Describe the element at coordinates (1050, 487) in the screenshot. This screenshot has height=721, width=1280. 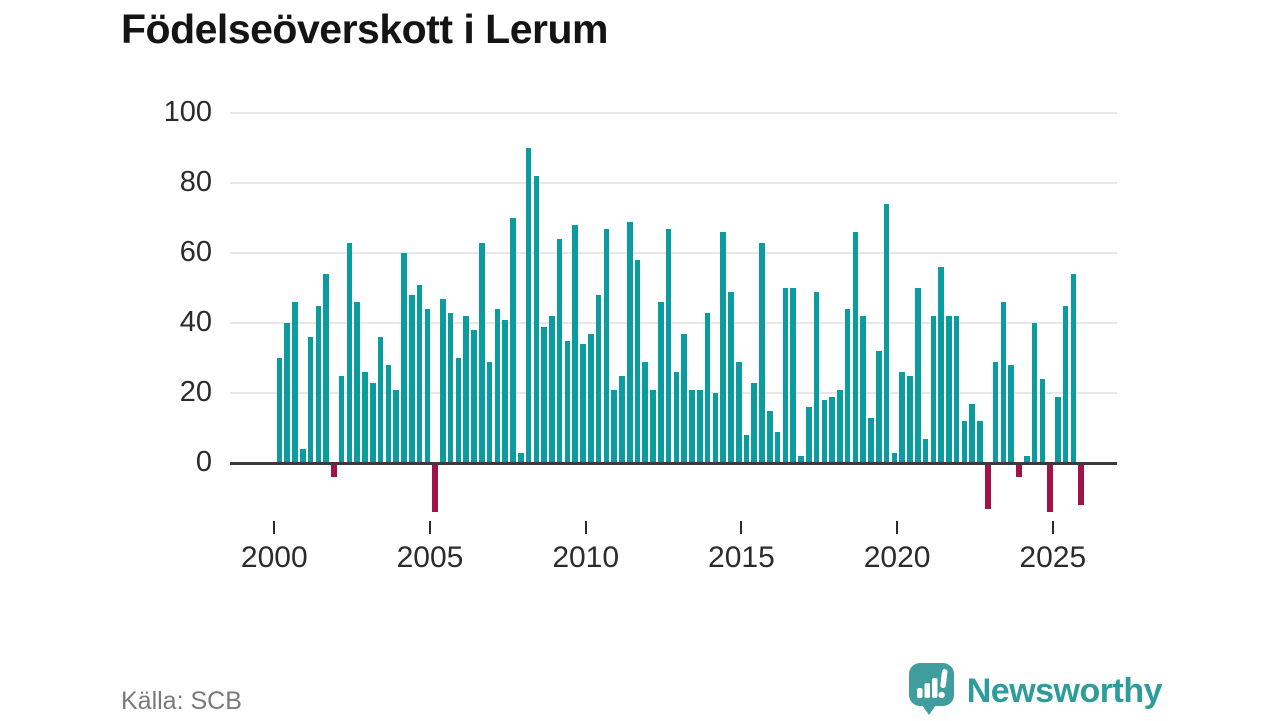
I see `bar-2024q4` at that location.